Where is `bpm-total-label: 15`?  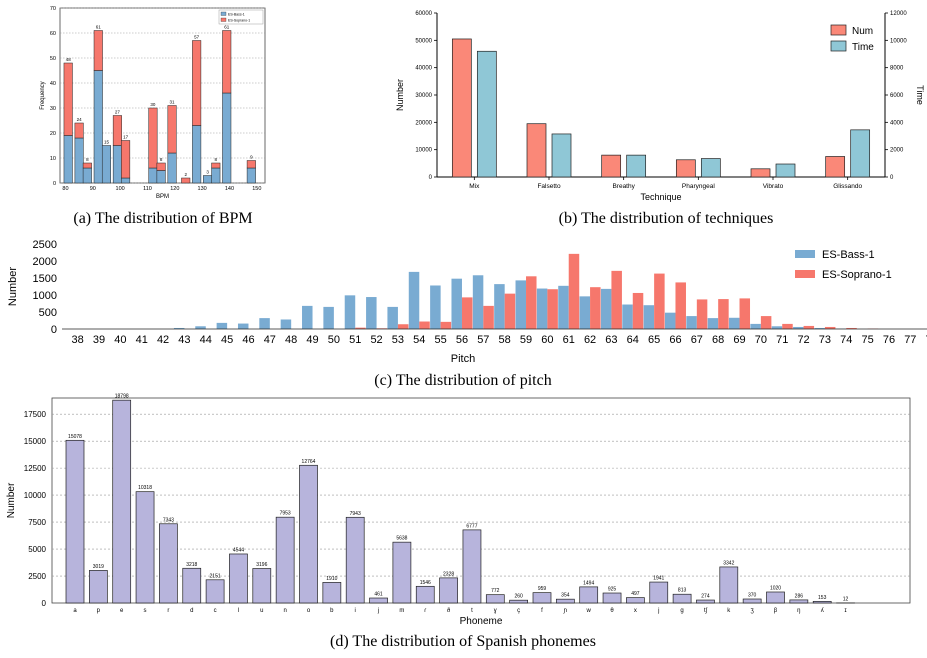
bpm-total-label: 15 is located at coordinates (107, 142).